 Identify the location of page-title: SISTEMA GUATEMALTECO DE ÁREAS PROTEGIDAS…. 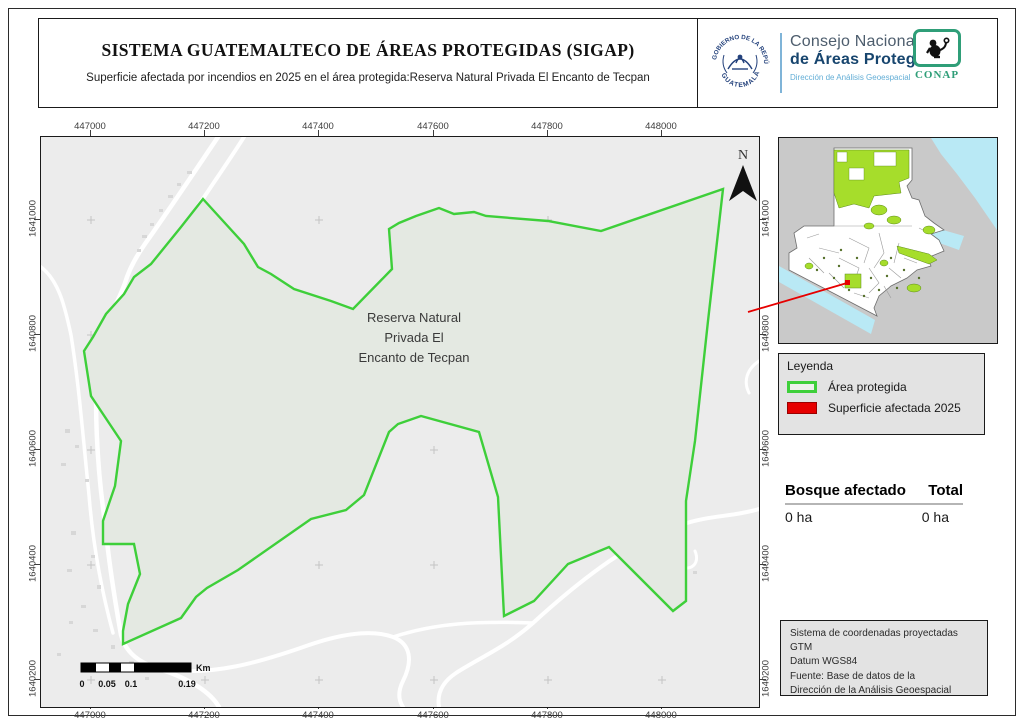
(368, 49).